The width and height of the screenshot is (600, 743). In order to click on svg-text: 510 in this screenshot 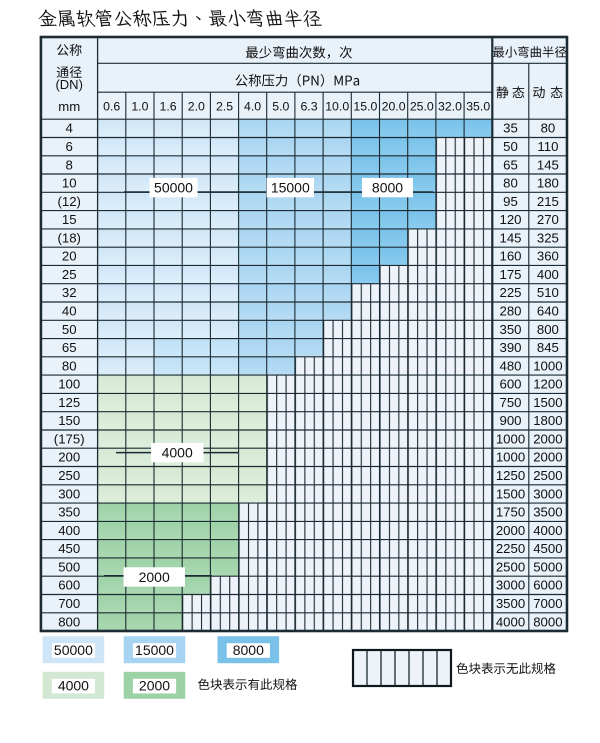, I will do `click(548, 292)`.